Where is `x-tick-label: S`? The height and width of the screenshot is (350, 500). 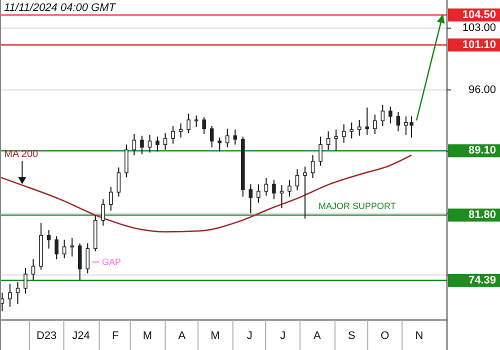
x-tick-label: S is located at coordinates (352, 336).